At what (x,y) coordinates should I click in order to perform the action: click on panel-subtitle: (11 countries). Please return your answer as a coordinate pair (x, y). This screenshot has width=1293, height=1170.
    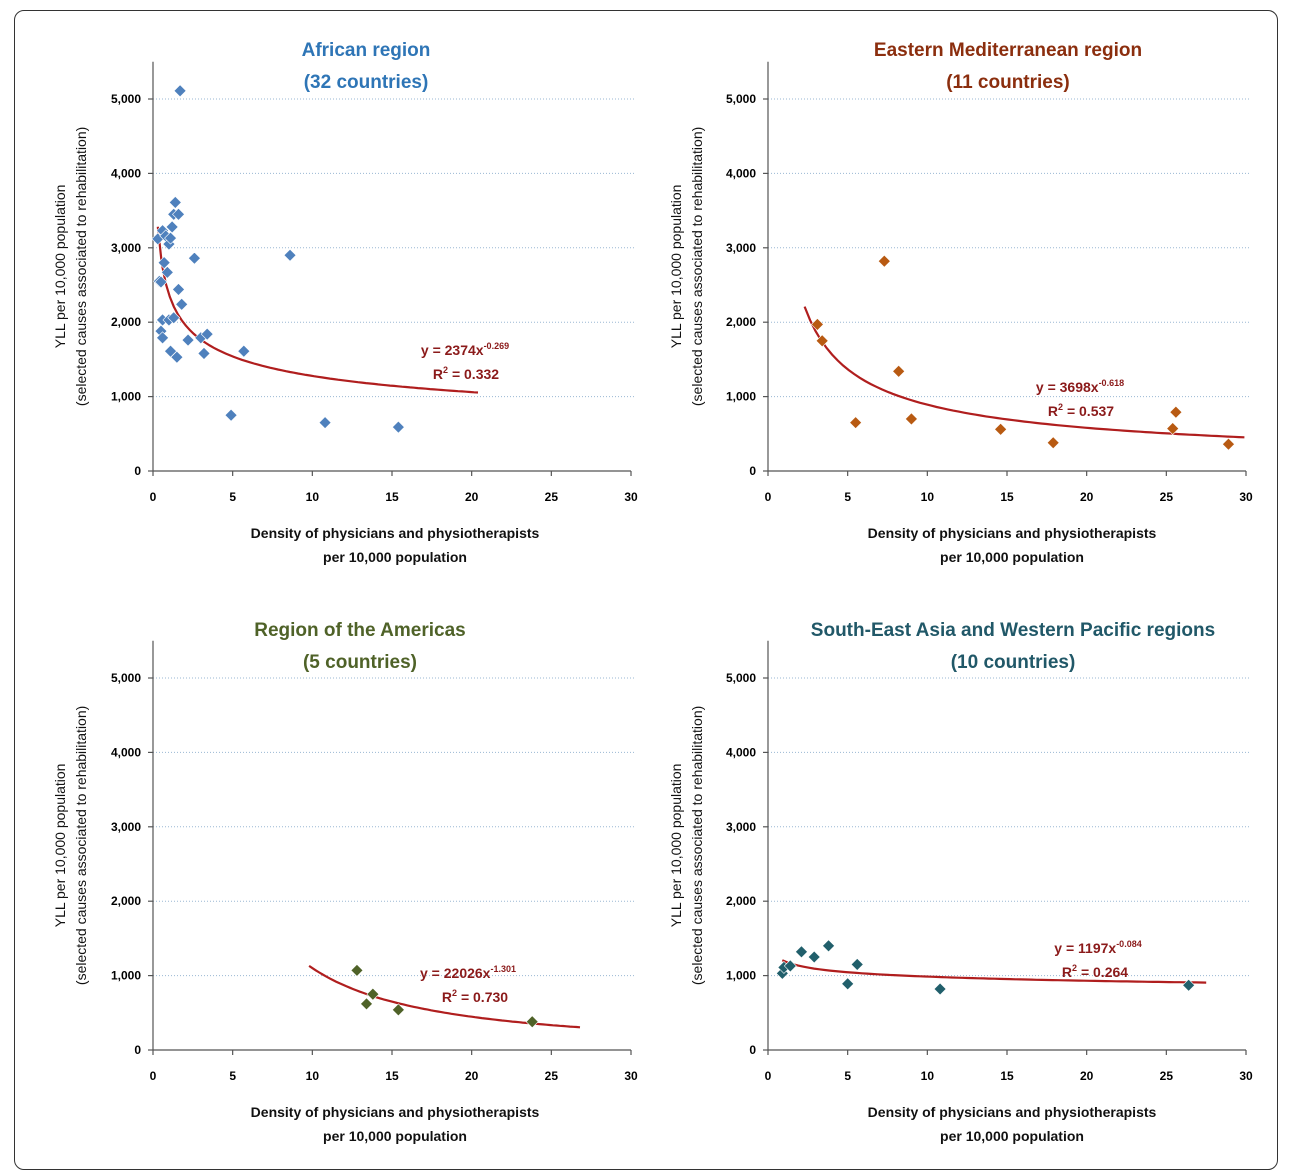
    Looking at the image, I should click on (1008, 82).